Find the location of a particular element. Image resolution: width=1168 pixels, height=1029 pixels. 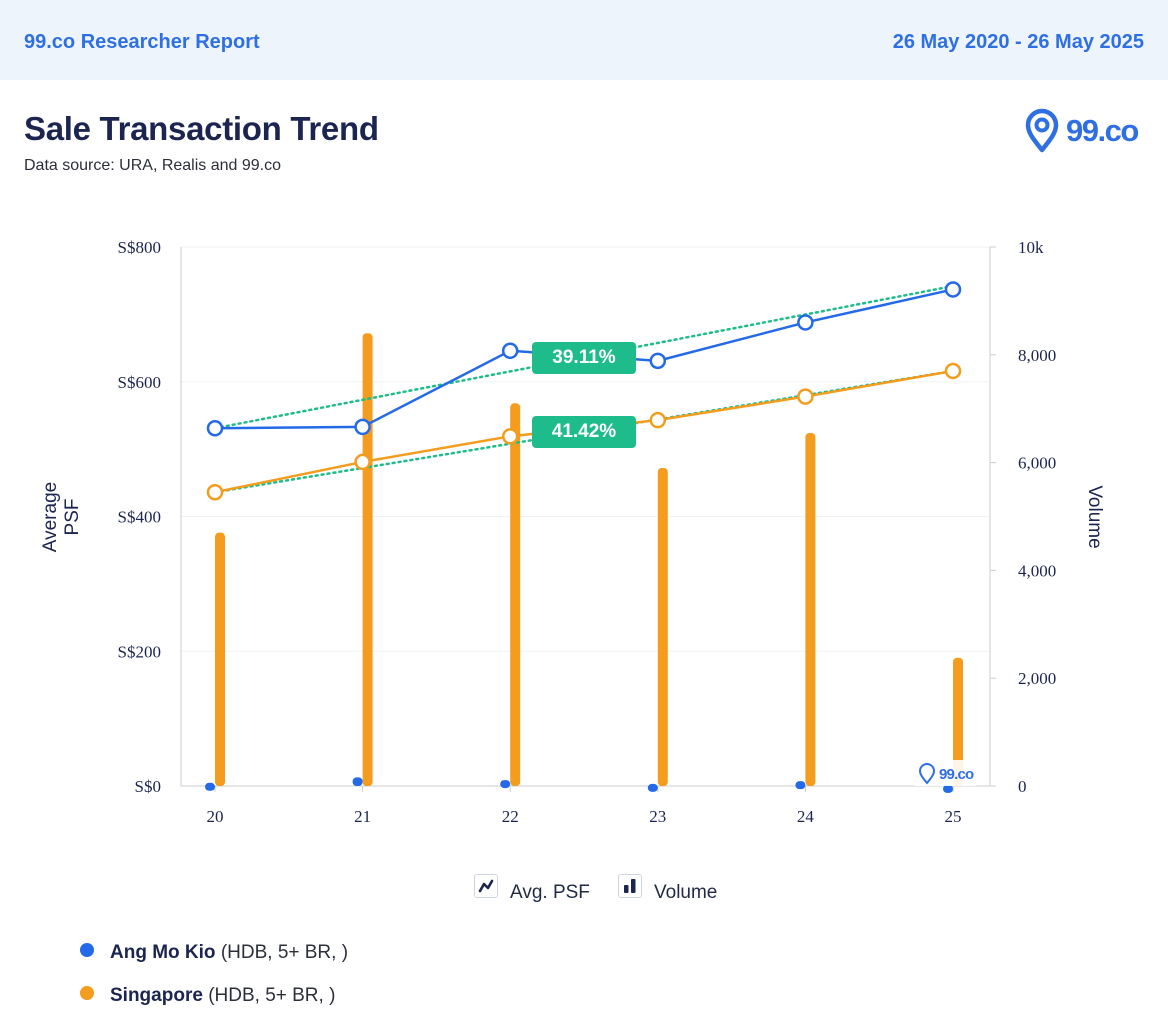

report-brand: 99.co Researcher Report is located at coordinates (142, 42).